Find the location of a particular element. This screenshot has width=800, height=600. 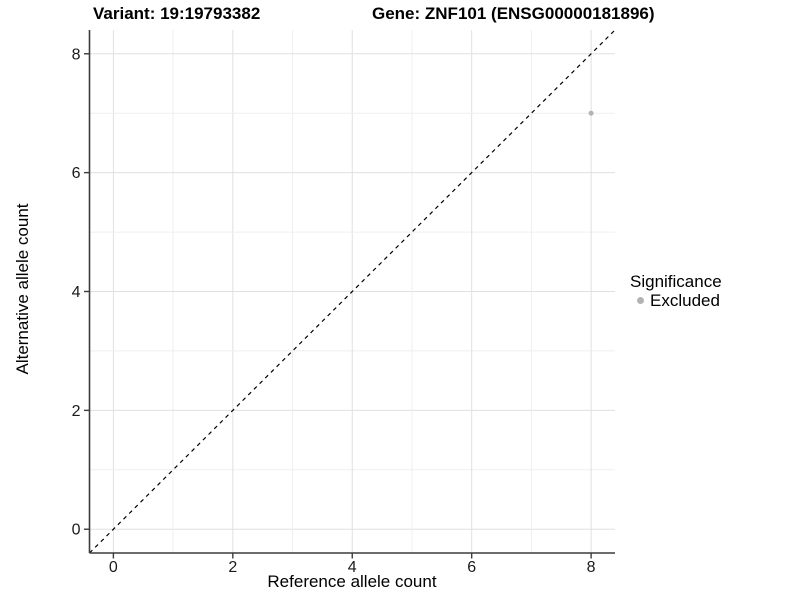

y-tick-label: 4 is located at coordinates (76, 292).